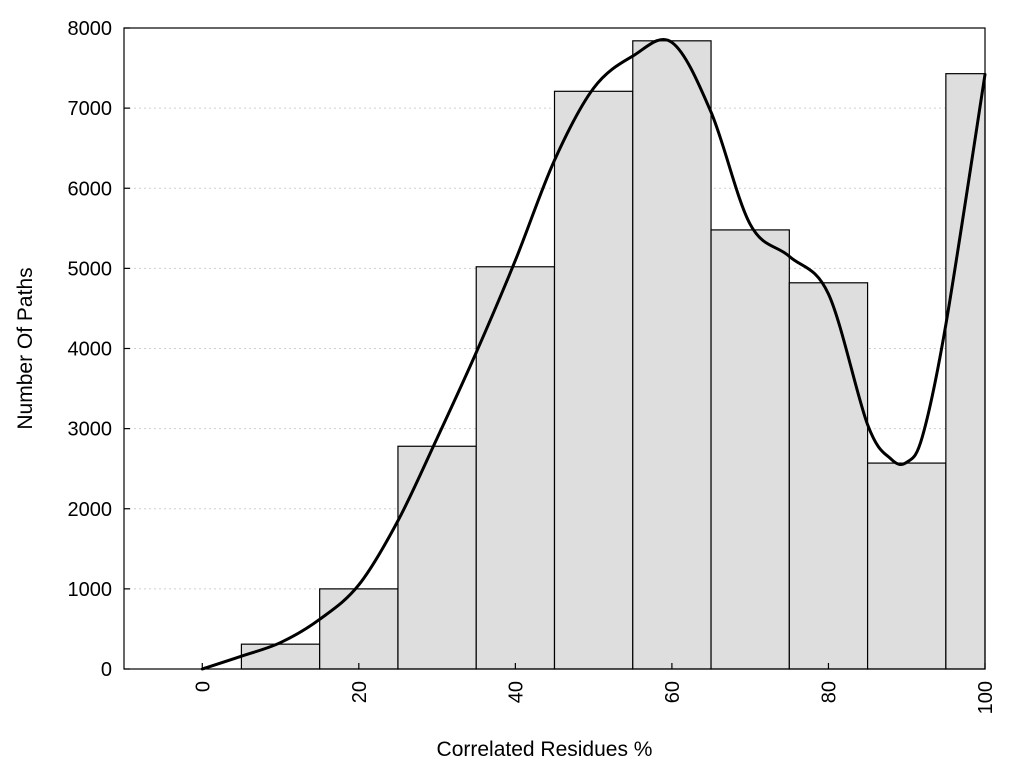 This screenshot has width=1024, height=768. What do you see at coordinates (90, 109) in the screenshot?
I see `y-tick-label: 7000` at bounding box center [90, 109].